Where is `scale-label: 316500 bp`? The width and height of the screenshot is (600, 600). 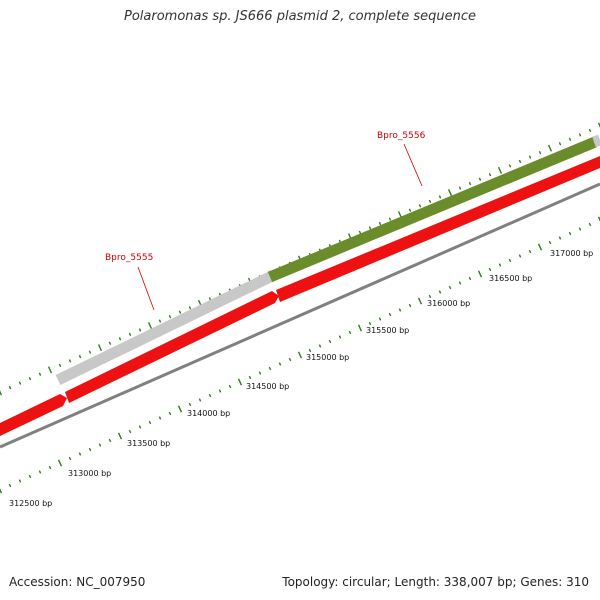 scale-label: 316500 bp is located at coordinates (510, 278).